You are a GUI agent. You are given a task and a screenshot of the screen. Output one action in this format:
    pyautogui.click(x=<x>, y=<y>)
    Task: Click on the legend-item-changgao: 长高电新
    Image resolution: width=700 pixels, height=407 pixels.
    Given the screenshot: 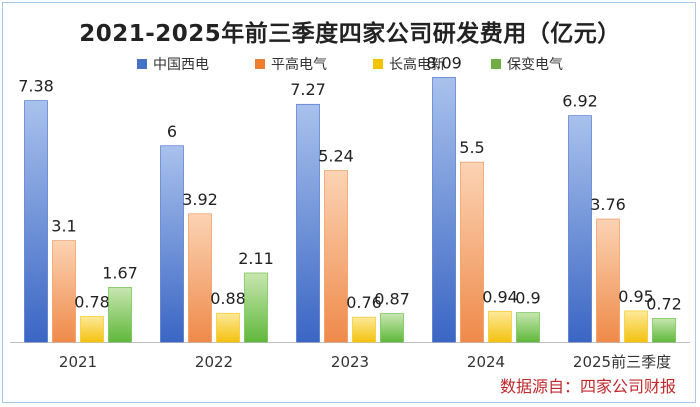 What is the action you would take?
    pyautogui.click(x=409, y=64)
    